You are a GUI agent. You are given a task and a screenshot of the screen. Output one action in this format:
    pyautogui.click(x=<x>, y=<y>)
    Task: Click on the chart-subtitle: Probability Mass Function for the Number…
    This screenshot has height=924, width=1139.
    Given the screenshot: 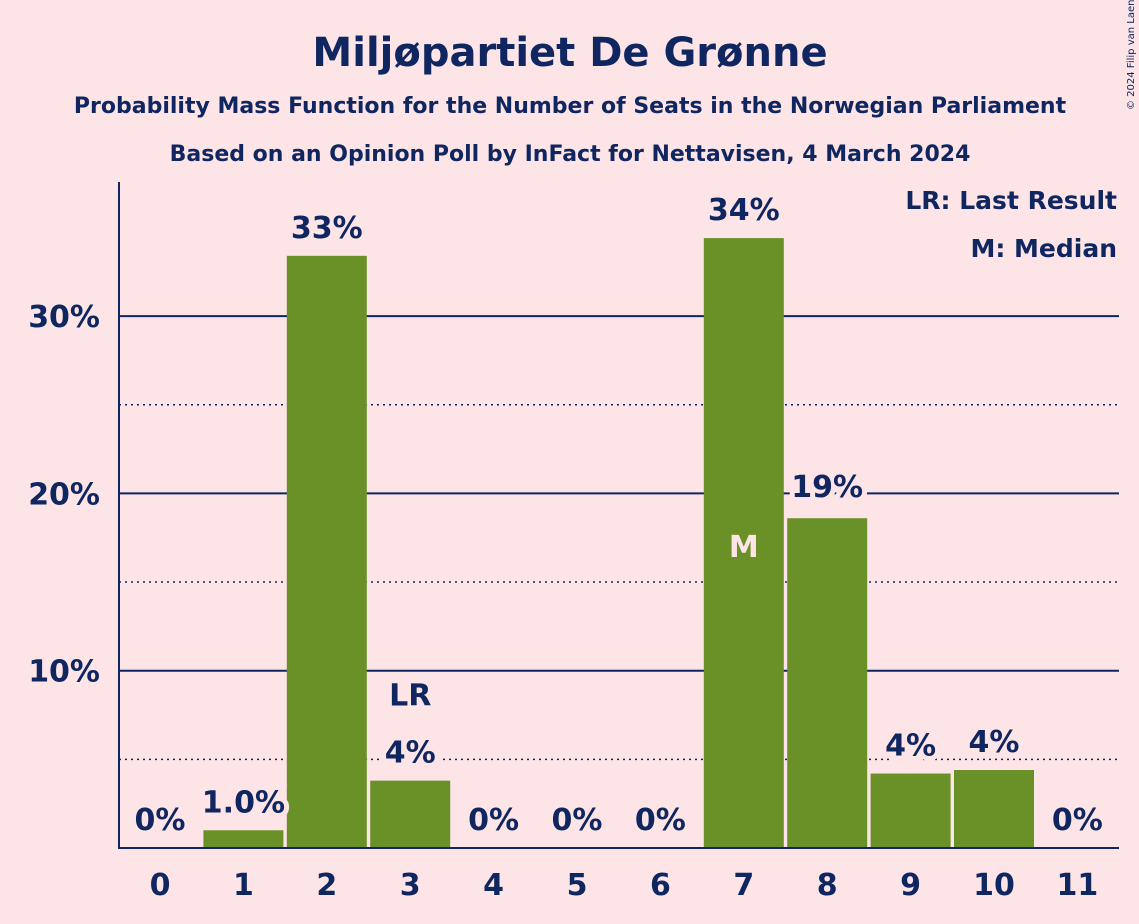 What is the action you would take?
    pyautogui.click(x=570, y=106)
    